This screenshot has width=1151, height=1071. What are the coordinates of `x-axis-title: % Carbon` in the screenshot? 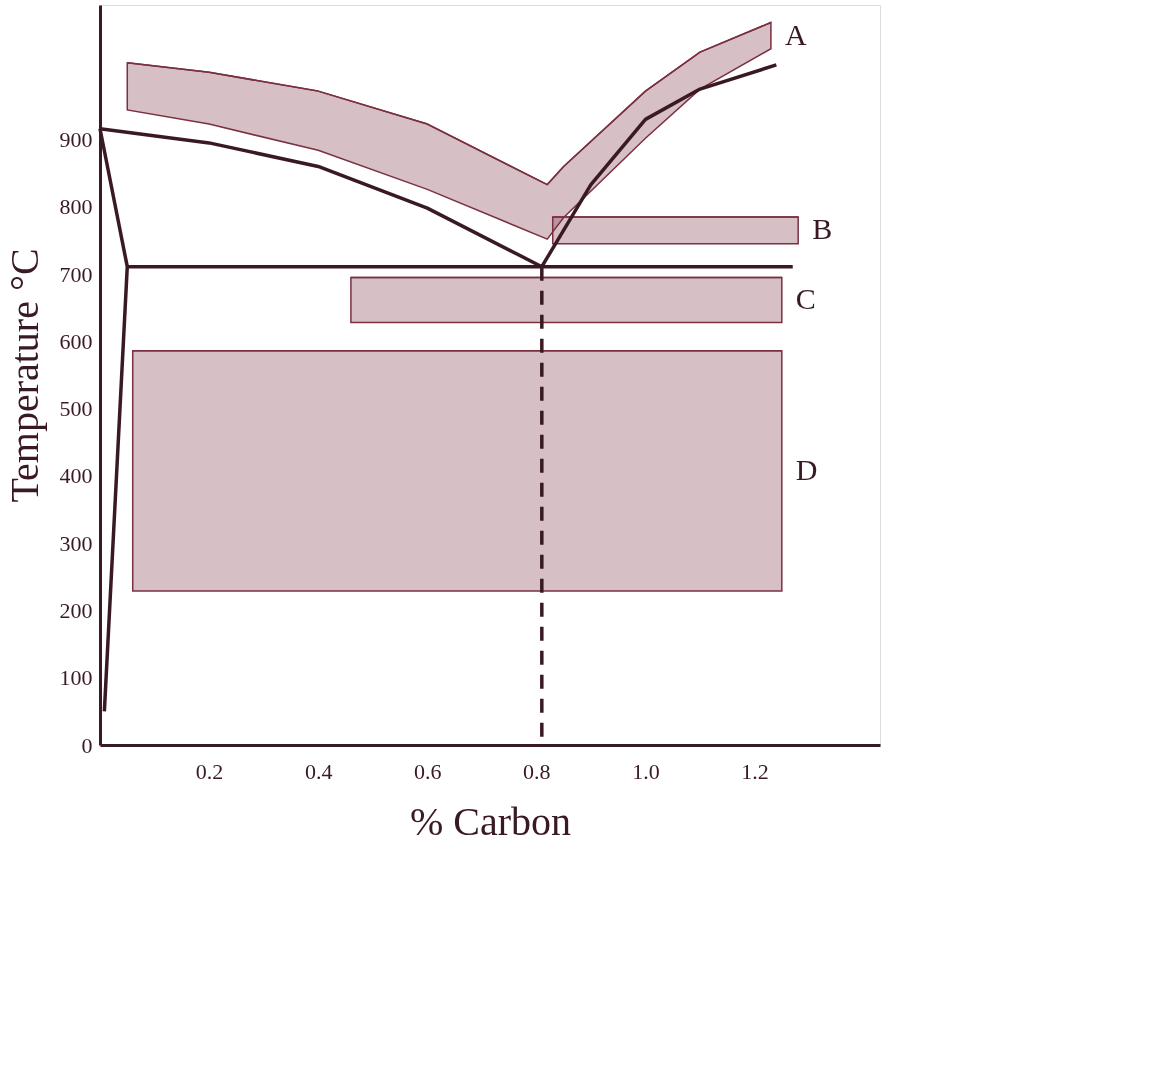 It's located at (490, 821).